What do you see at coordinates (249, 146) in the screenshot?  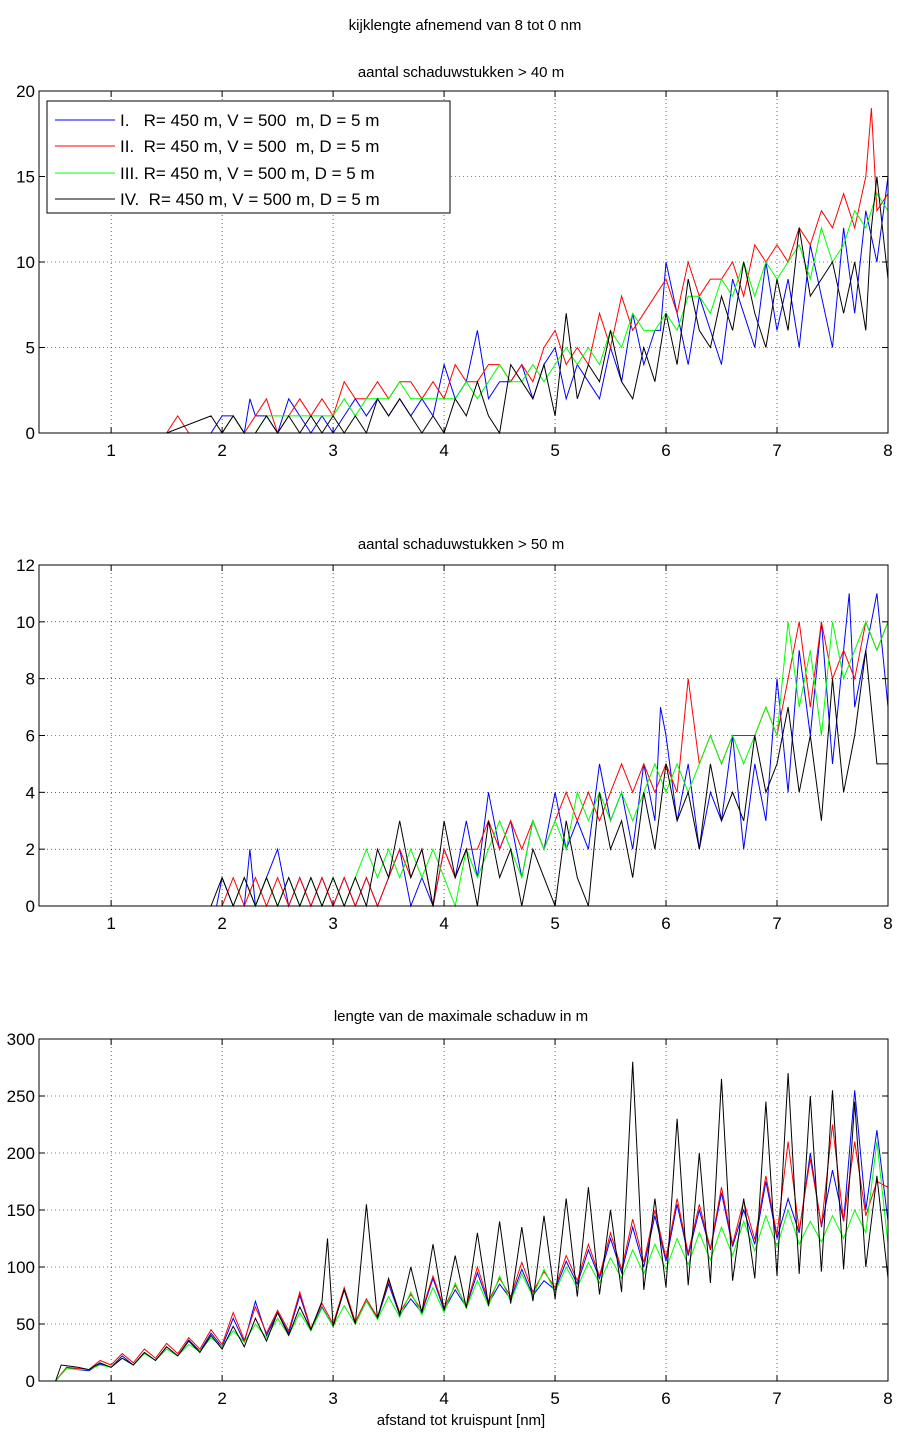 I see `legend-label: II. R= 450 m, V = 500 m, D = 5 m` at bounding box center [249, 146].